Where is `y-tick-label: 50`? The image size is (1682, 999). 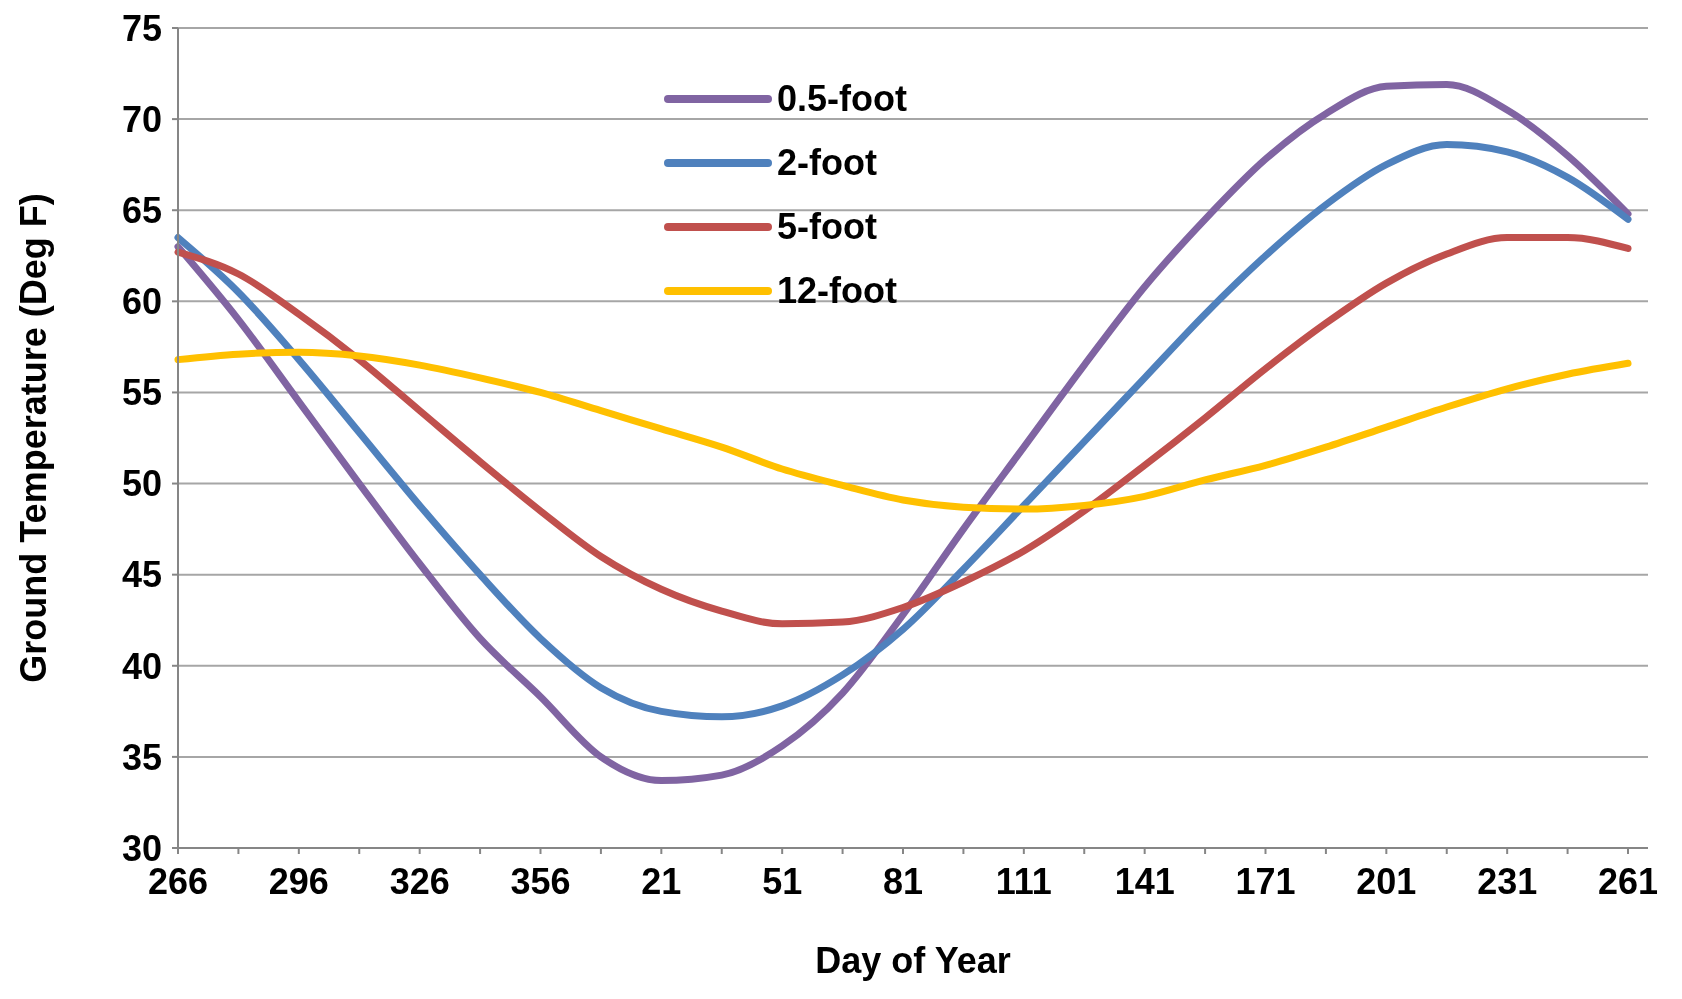 y-tick-label: 50 is located at coordinates (141, 484).